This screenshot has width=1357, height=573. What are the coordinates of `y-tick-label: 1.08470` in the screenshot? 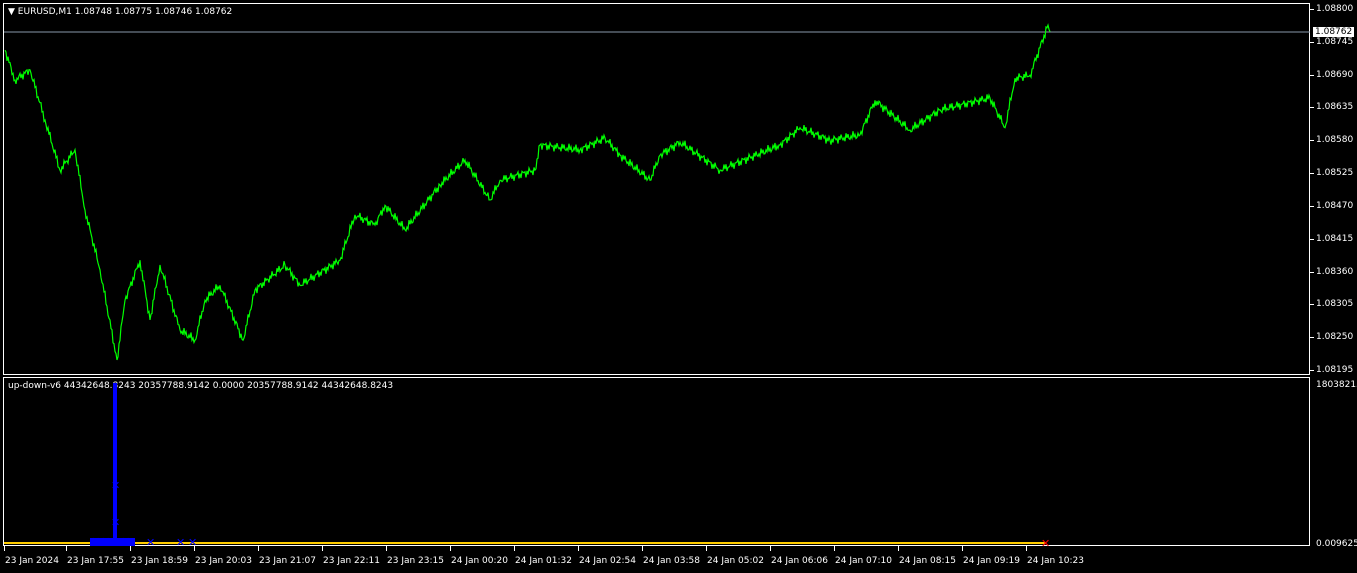 It's located at (1335, 205).